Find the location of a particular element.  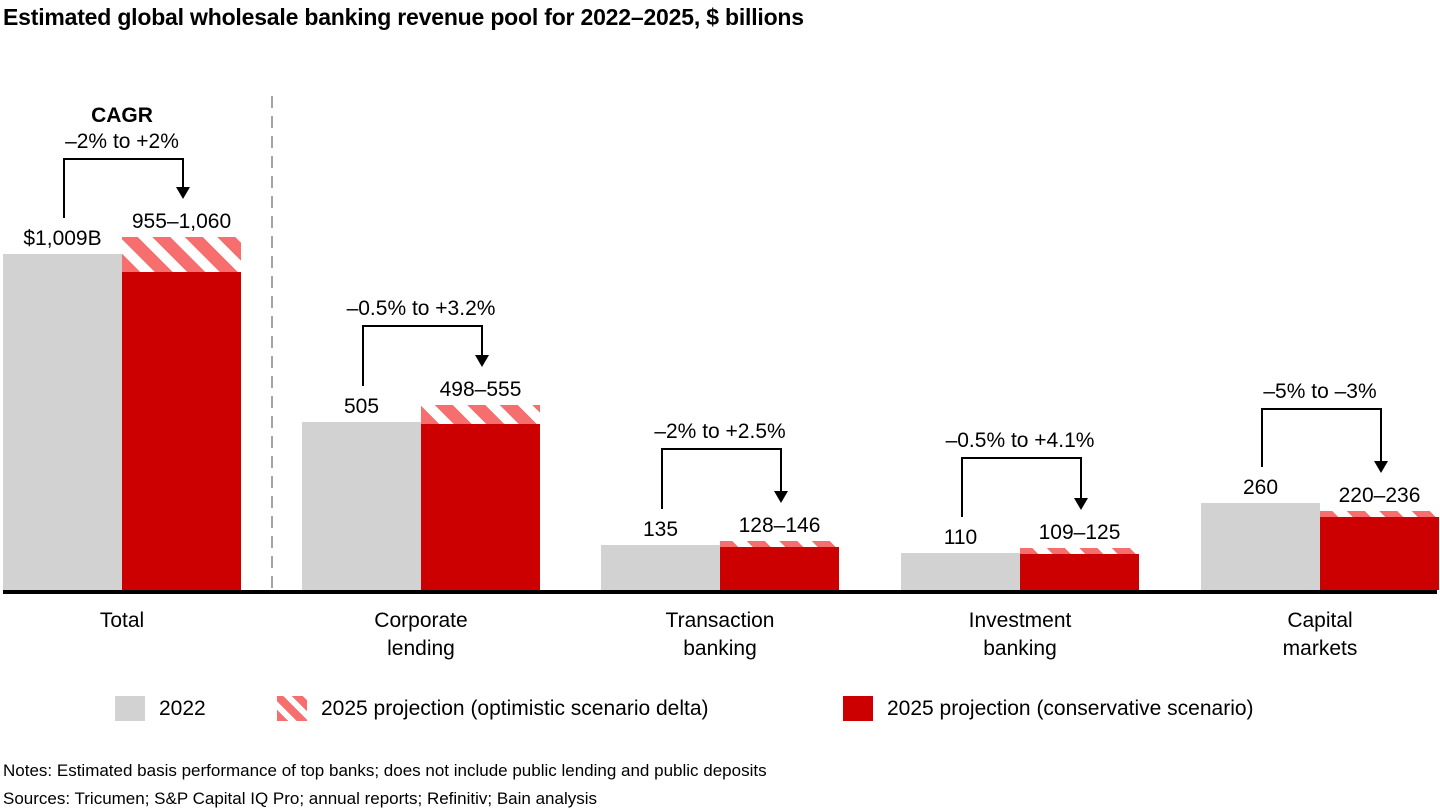

cagr-bracket-left-leg-corporate-lending is located at coordinates (362, 355).